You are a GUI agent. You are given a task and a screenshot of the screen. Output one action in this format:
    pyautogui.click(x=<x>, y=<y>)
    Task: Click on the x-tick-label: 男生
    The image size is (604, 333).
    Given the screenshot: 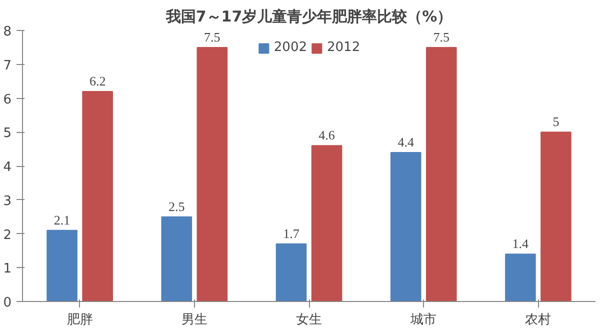 What is the action you would take?
    pyautogui.click(x=194, y=320)
    